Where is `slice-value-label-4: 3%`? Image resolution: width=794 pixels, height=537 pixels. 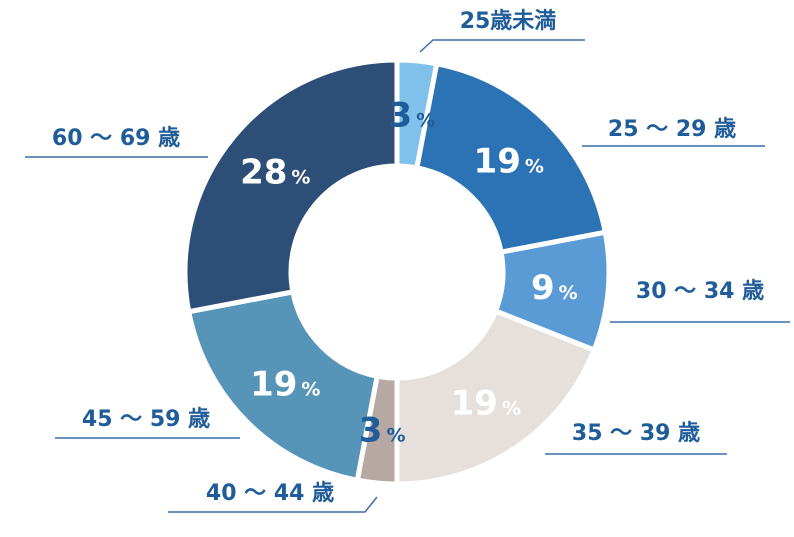
slice-value-label-4: 3% is located at coordinates (382, 430).